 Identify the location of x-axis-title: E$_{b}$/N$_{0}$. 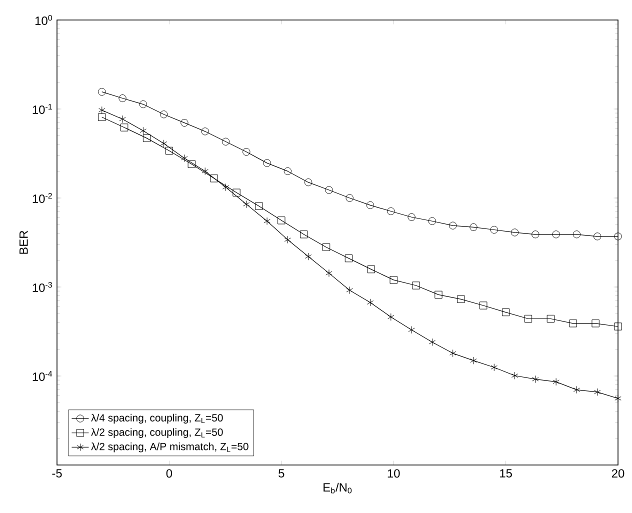
(338, 488).